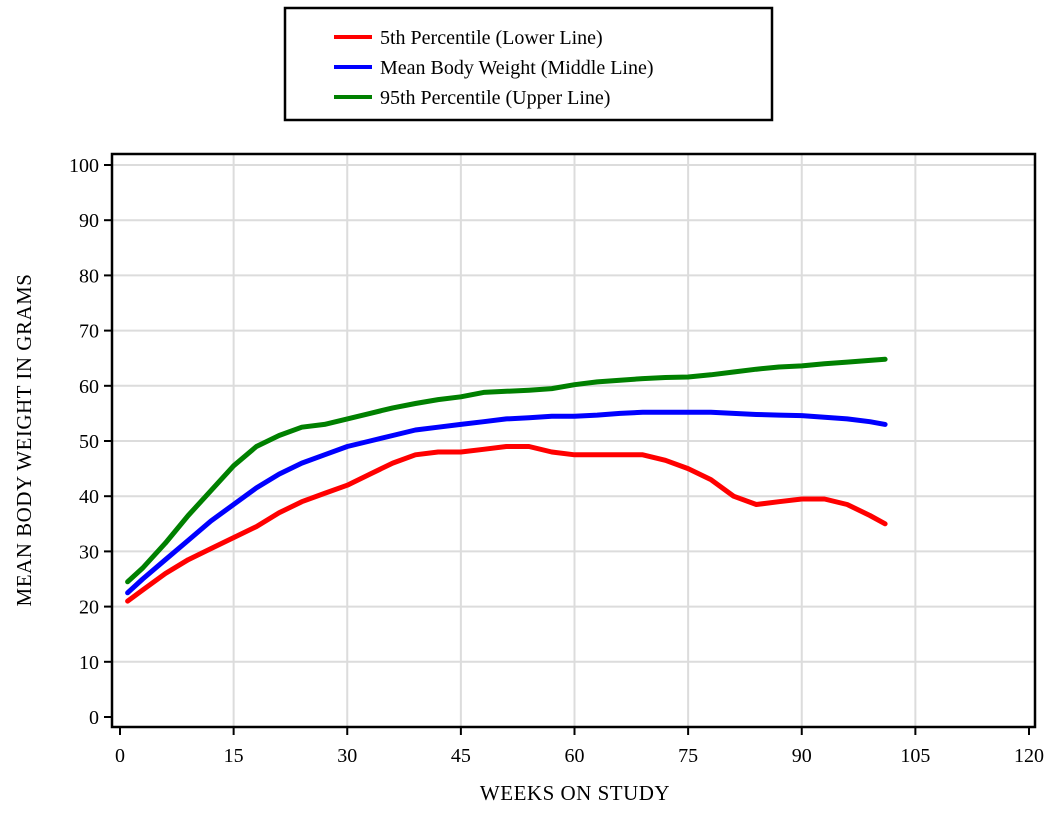 This screenshot has width=1050, height=831. I want to click on legend-frame, so click(528, 64).